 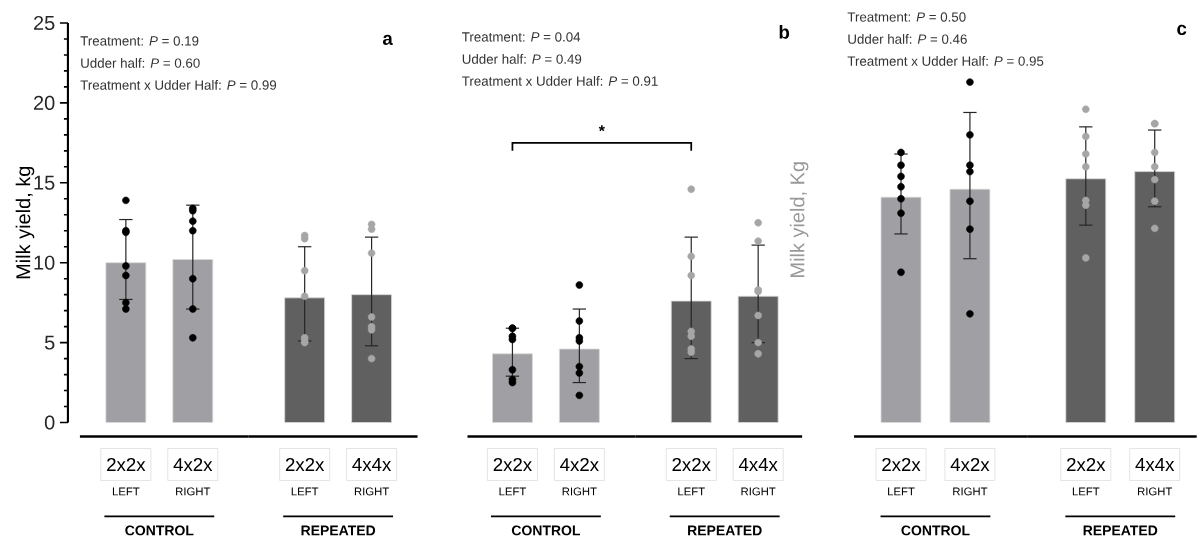 What do you see at coordinates (560, 80) in the screenshot?
I see `annotation: Treatment x Udder Half: P = 0.91` at bounding box center [560, 80].